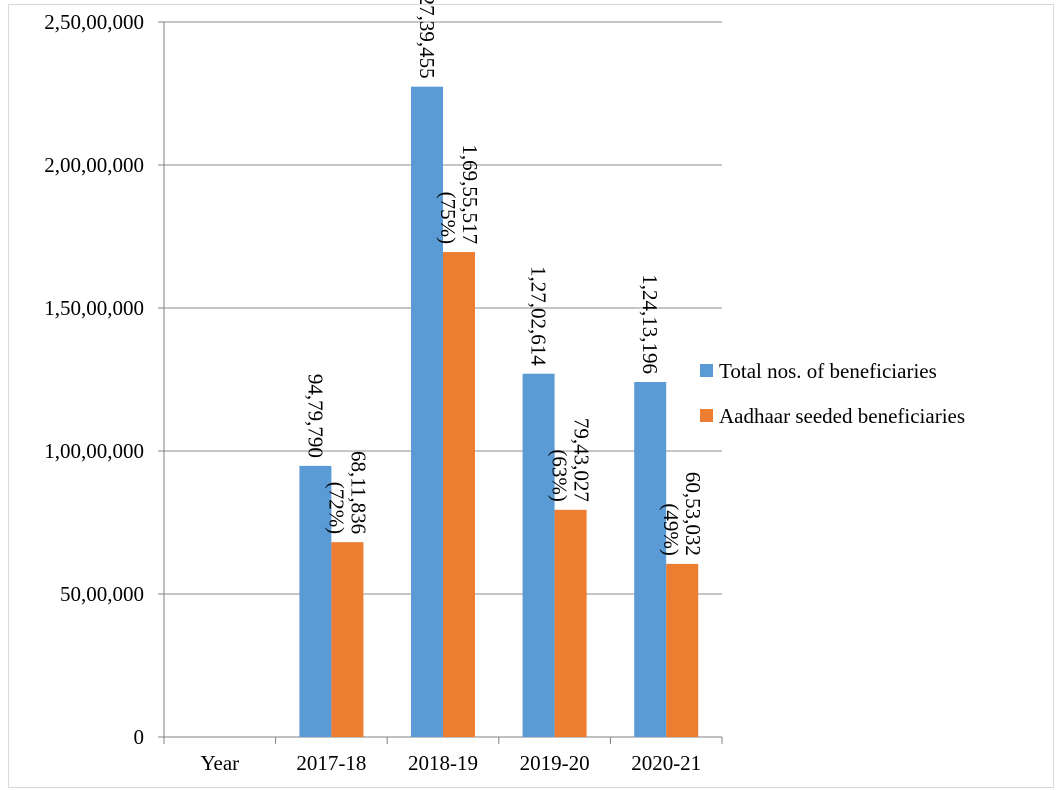 This screenshot has height=790, width=1058. What do you see at coordinates (842, 416) in the screenshot?
I see `legend-label: Aadhaar seeded beneficiaries` at bounding box center [842, 416].